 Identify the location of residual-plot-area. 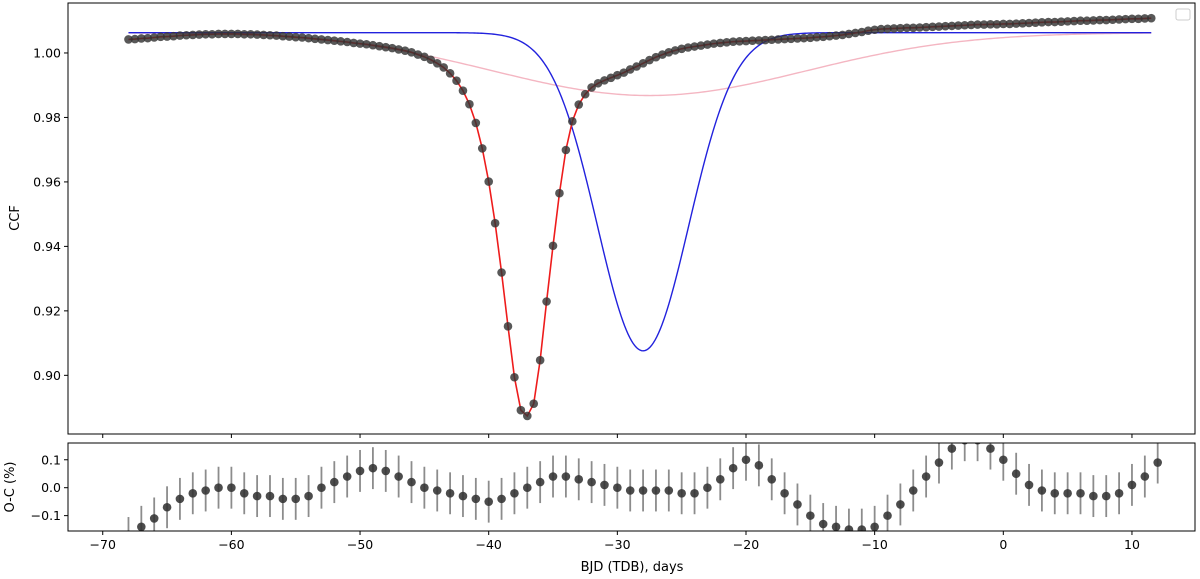
(644, 487).